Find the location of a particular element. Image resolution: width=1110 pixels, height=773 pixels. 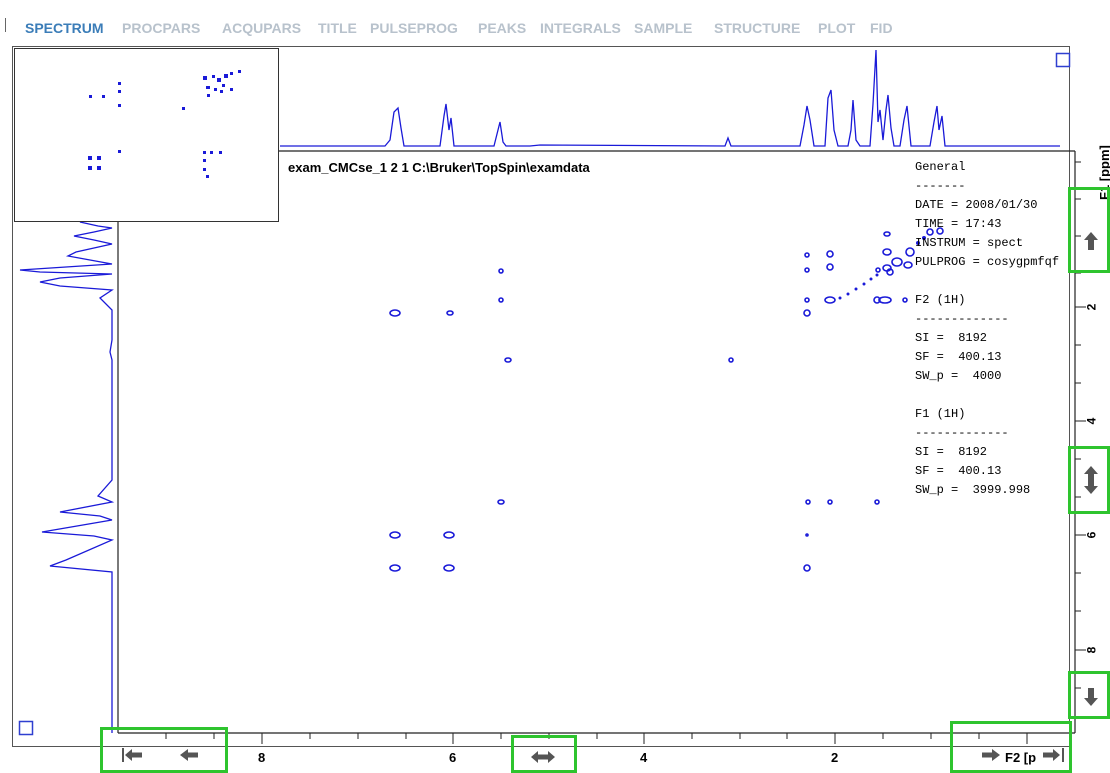

tab-title: TITLE is located at coordinates (337, 28).